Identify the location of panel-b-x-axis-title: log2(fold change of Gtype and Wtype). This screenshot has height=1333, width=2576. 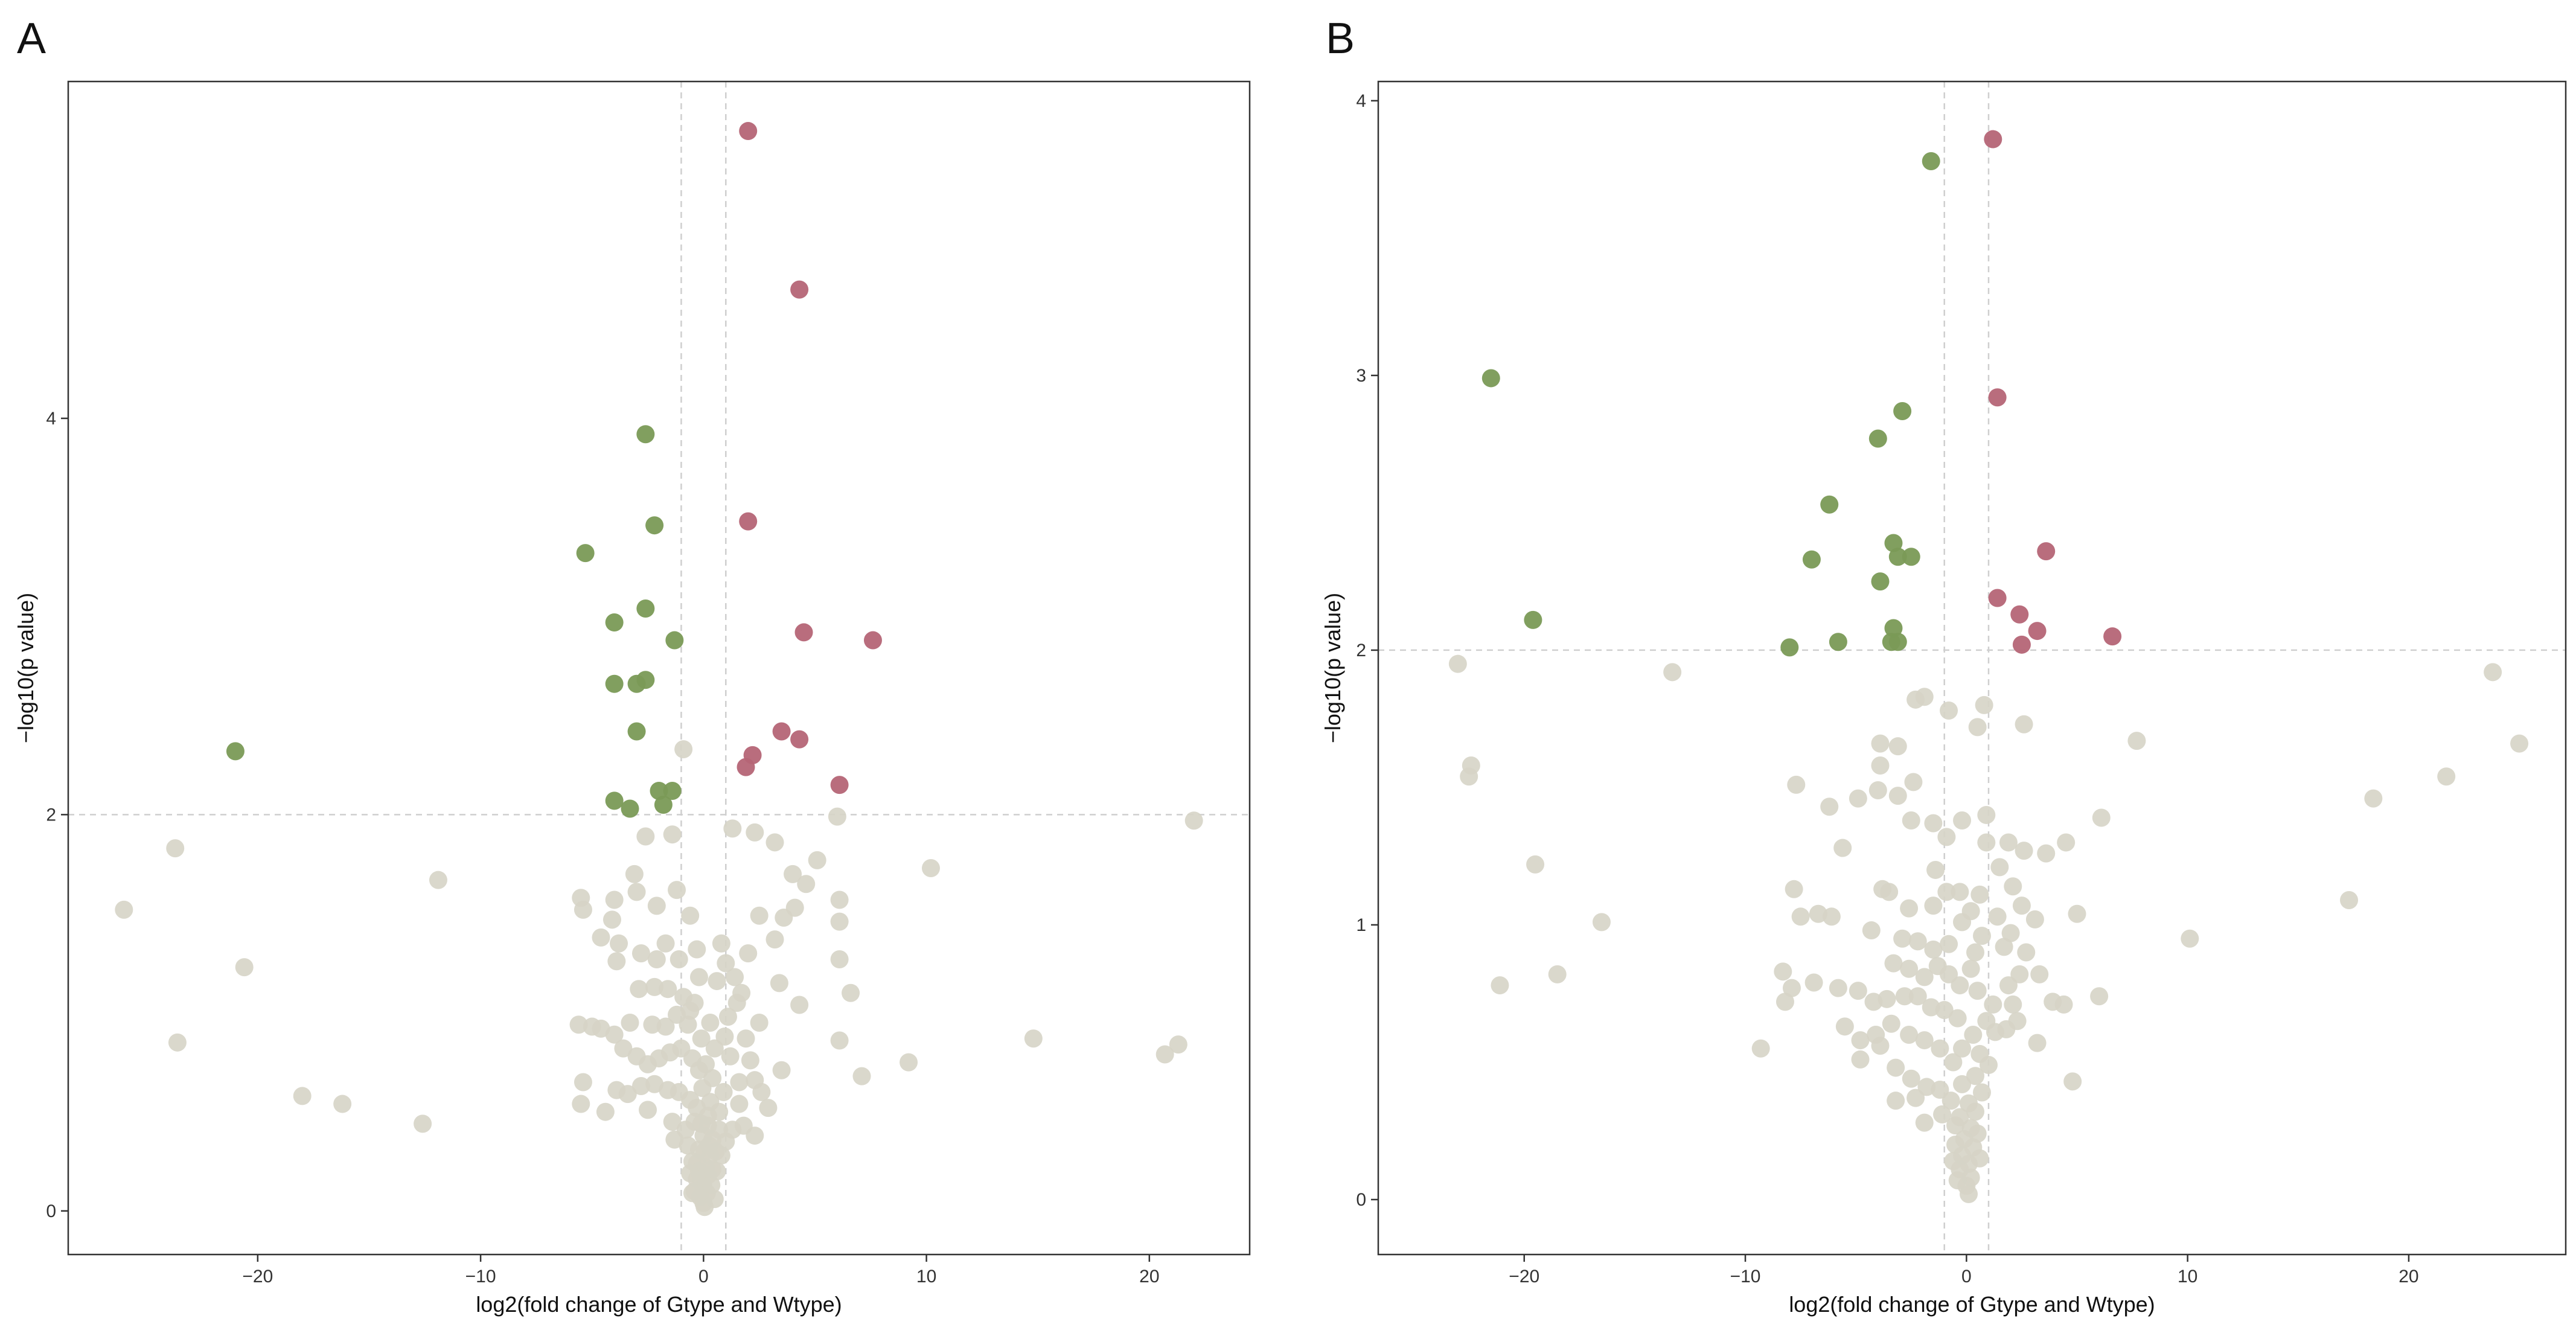
(1972, 1304).